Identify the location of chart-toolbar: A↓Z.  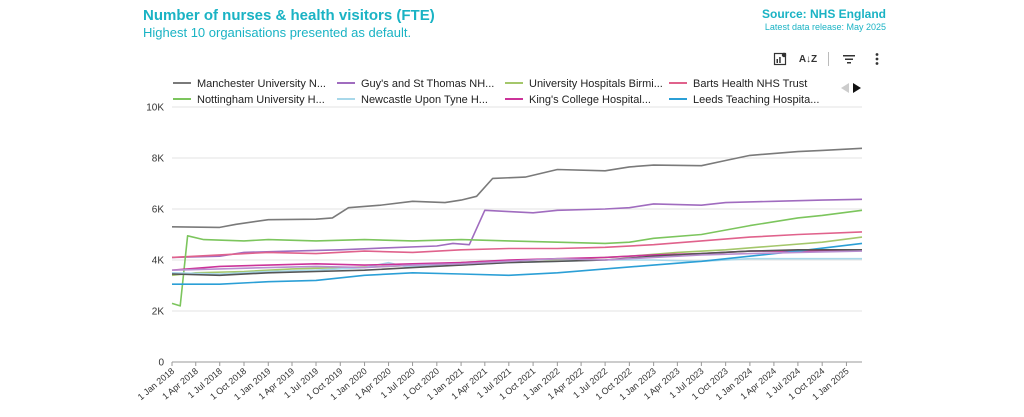
(828, 59).